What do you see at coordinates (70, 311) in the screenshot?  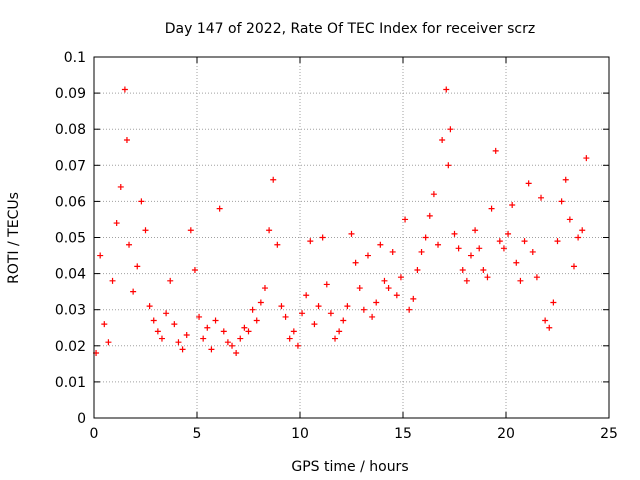 I see `y-tick-label: 0.03` at bounding box center [70, 311].